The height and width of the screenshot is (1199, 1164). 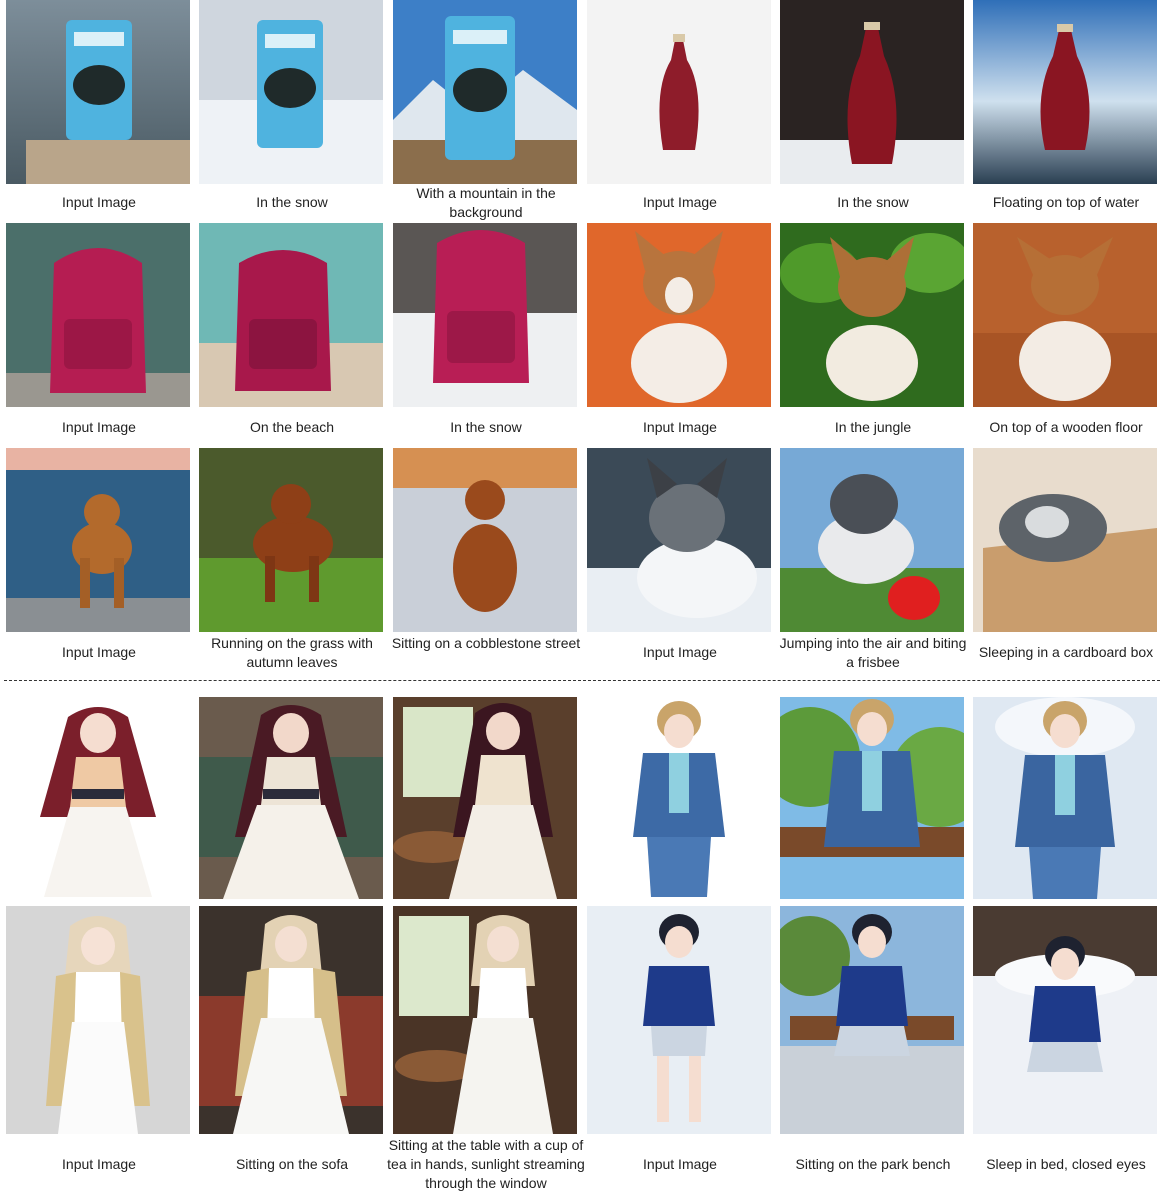 I want to click on image-anime-girl-blonde-cafe, so click(x=485, y=1020).